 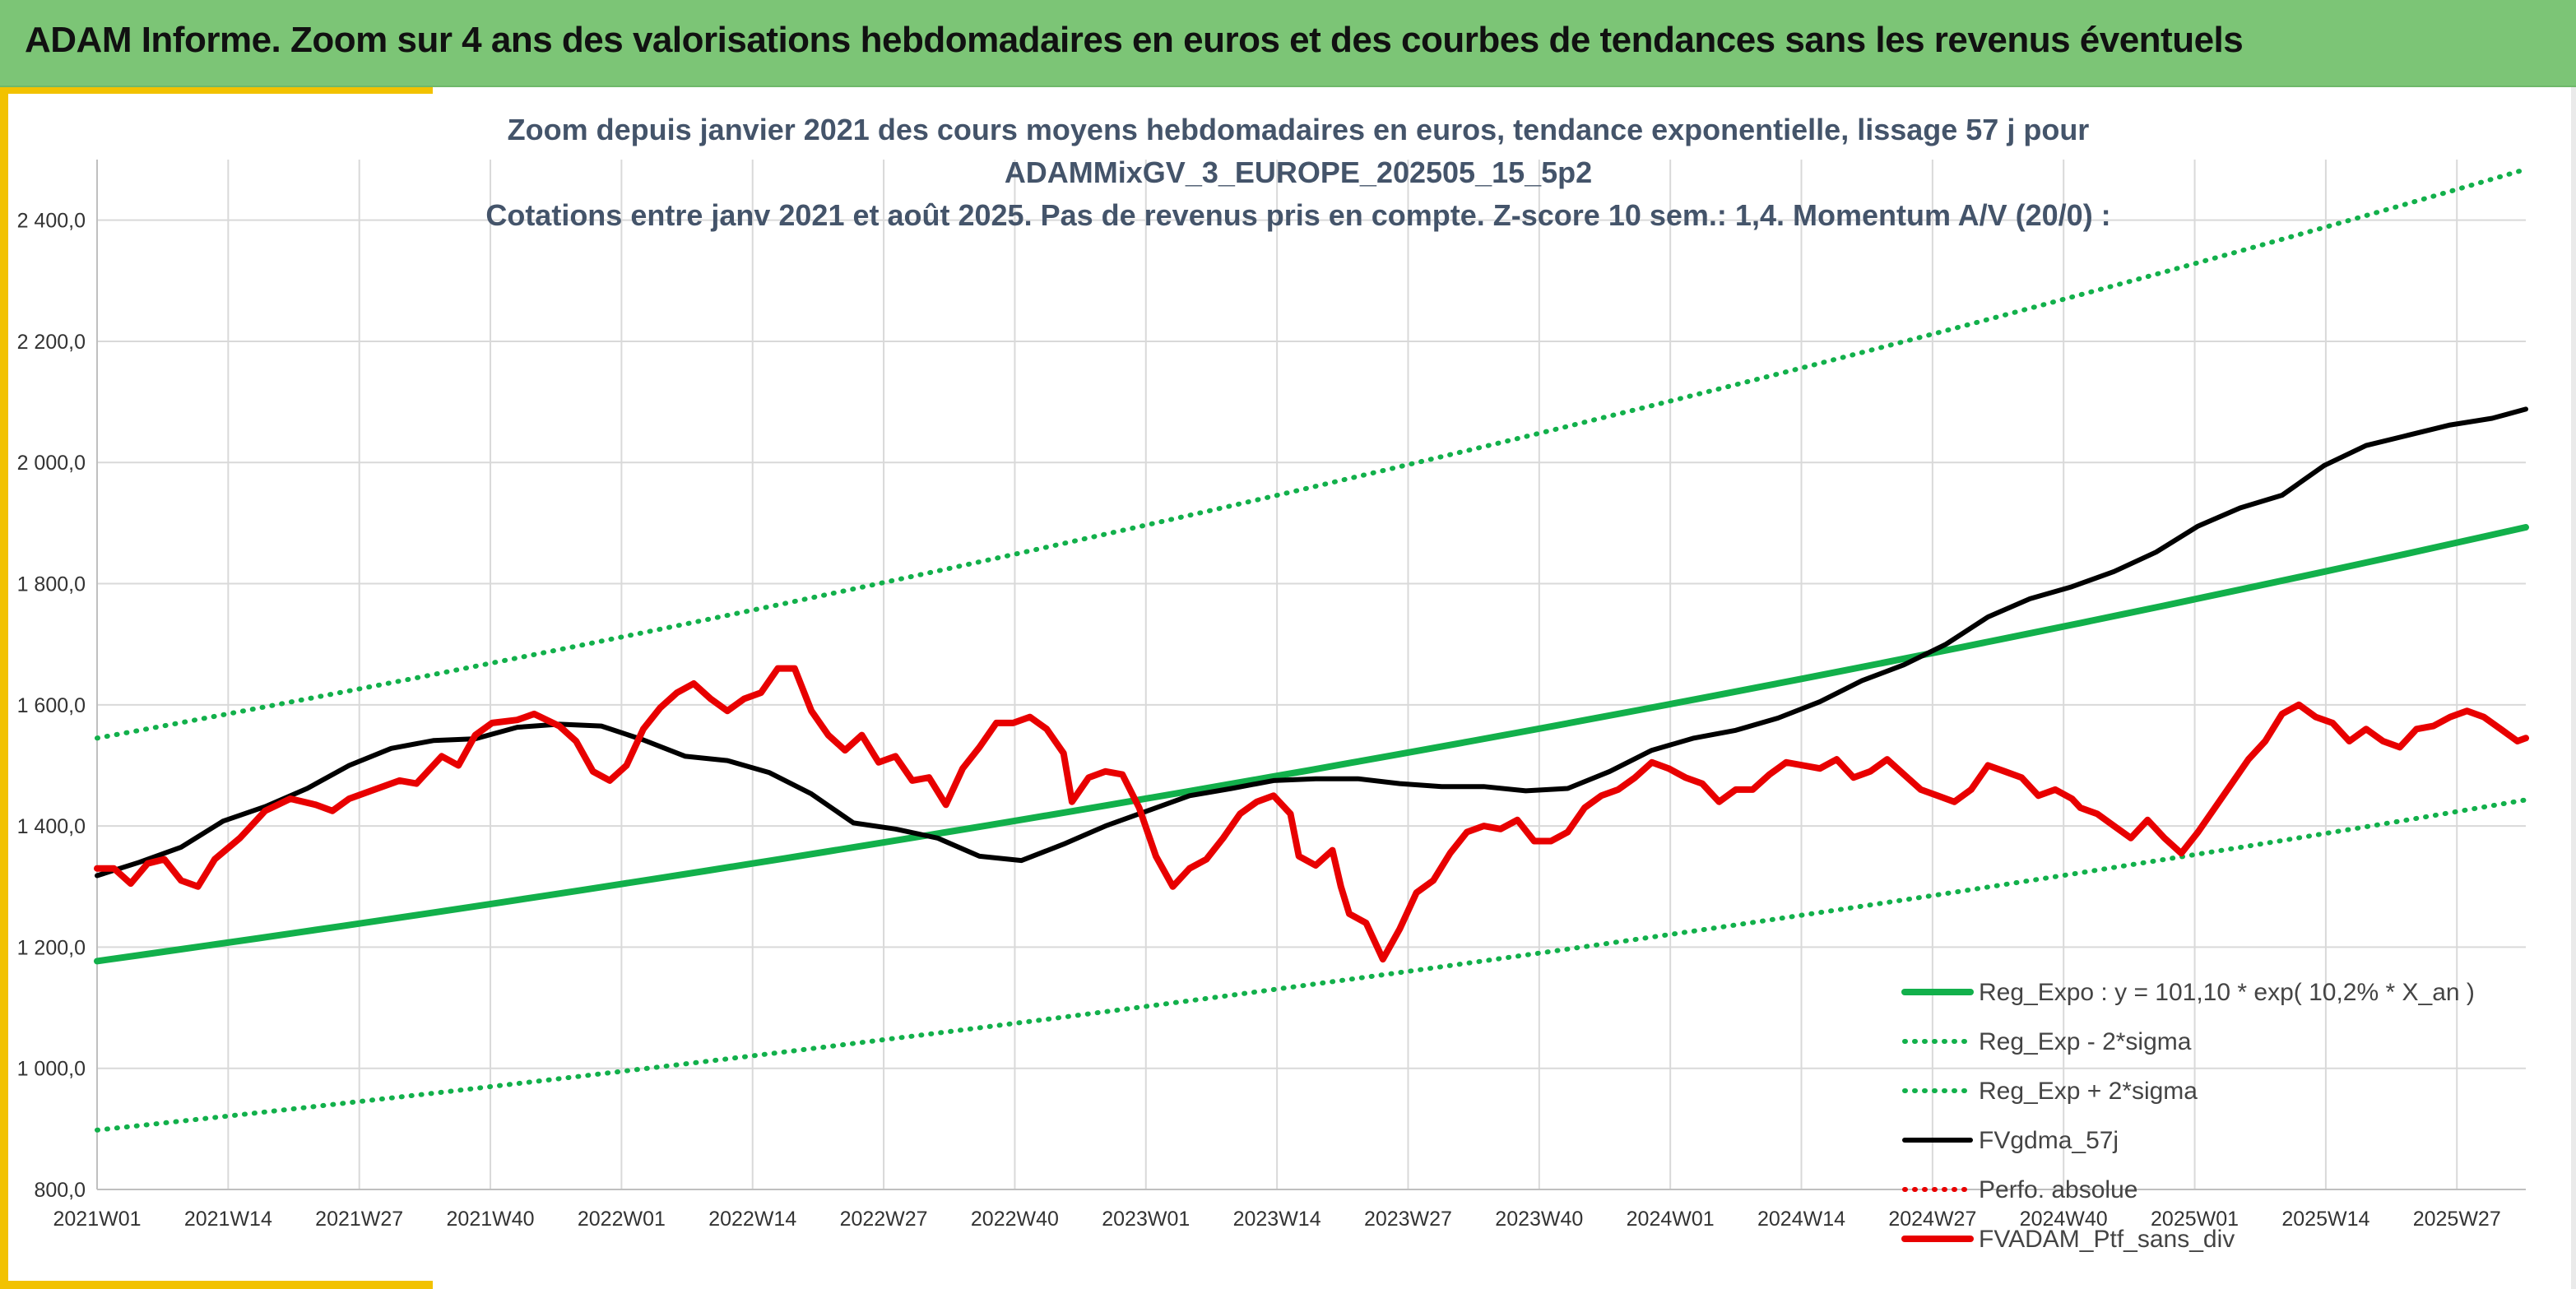 I want to click on x-tick-label: 2025W01, so click(x=2195, y=1219).